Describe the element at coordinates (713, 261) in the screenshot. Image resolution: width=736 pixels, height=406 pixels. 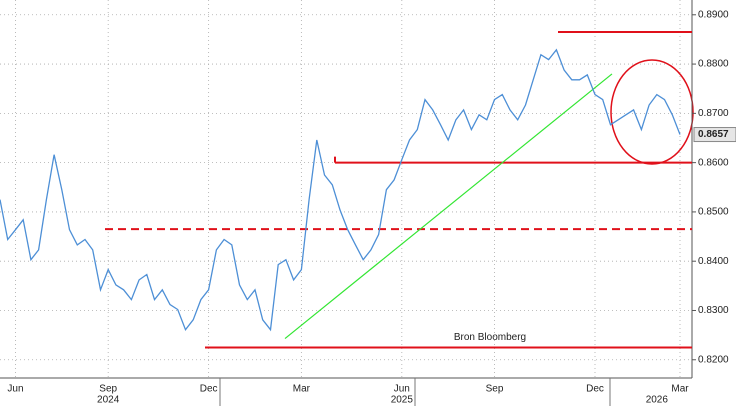
I see `y-tick-label: 0.8400` at that location.